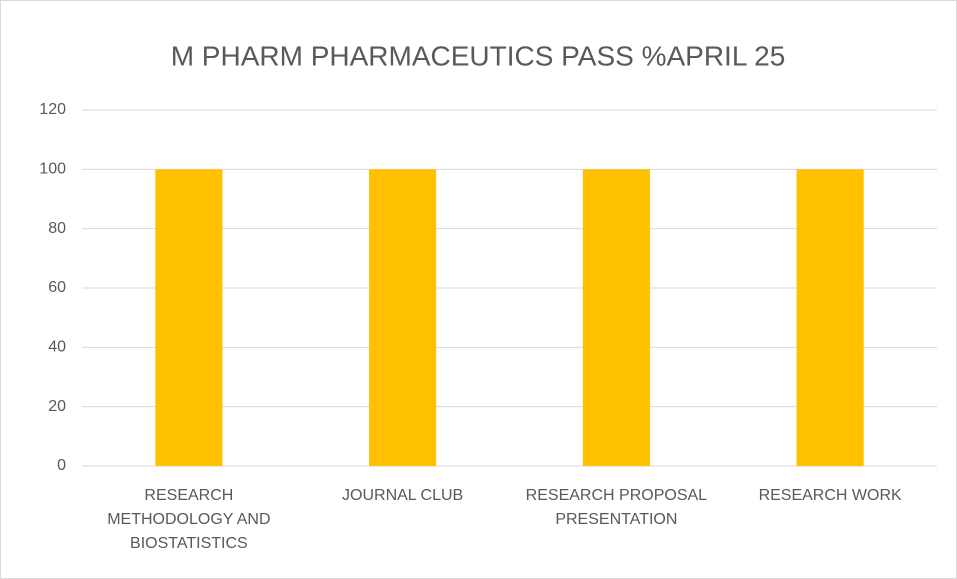  I want to click on y-tick-label: 60, so click(57, 287).